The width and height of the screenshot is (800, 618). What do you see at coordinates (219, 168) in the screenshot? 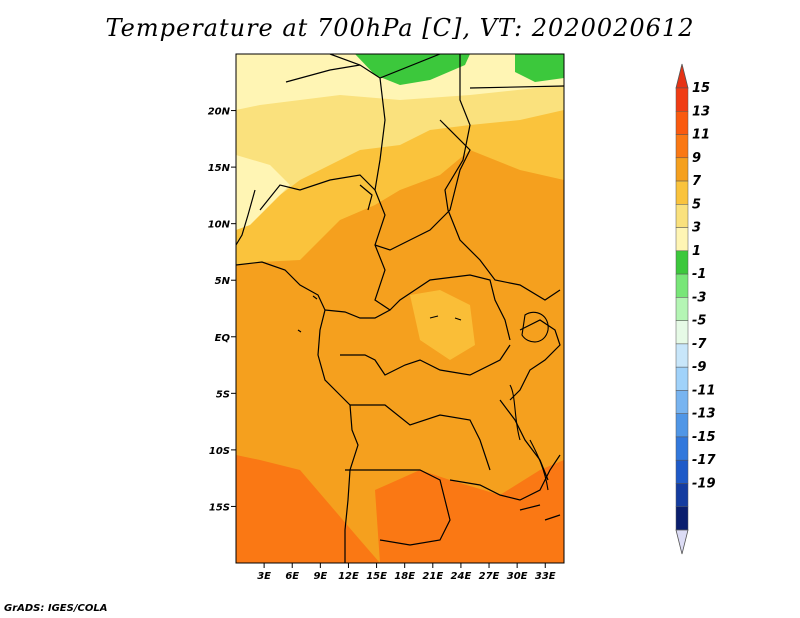
I see `lat-tick-label: 15N` at bounding box center [219, 168].